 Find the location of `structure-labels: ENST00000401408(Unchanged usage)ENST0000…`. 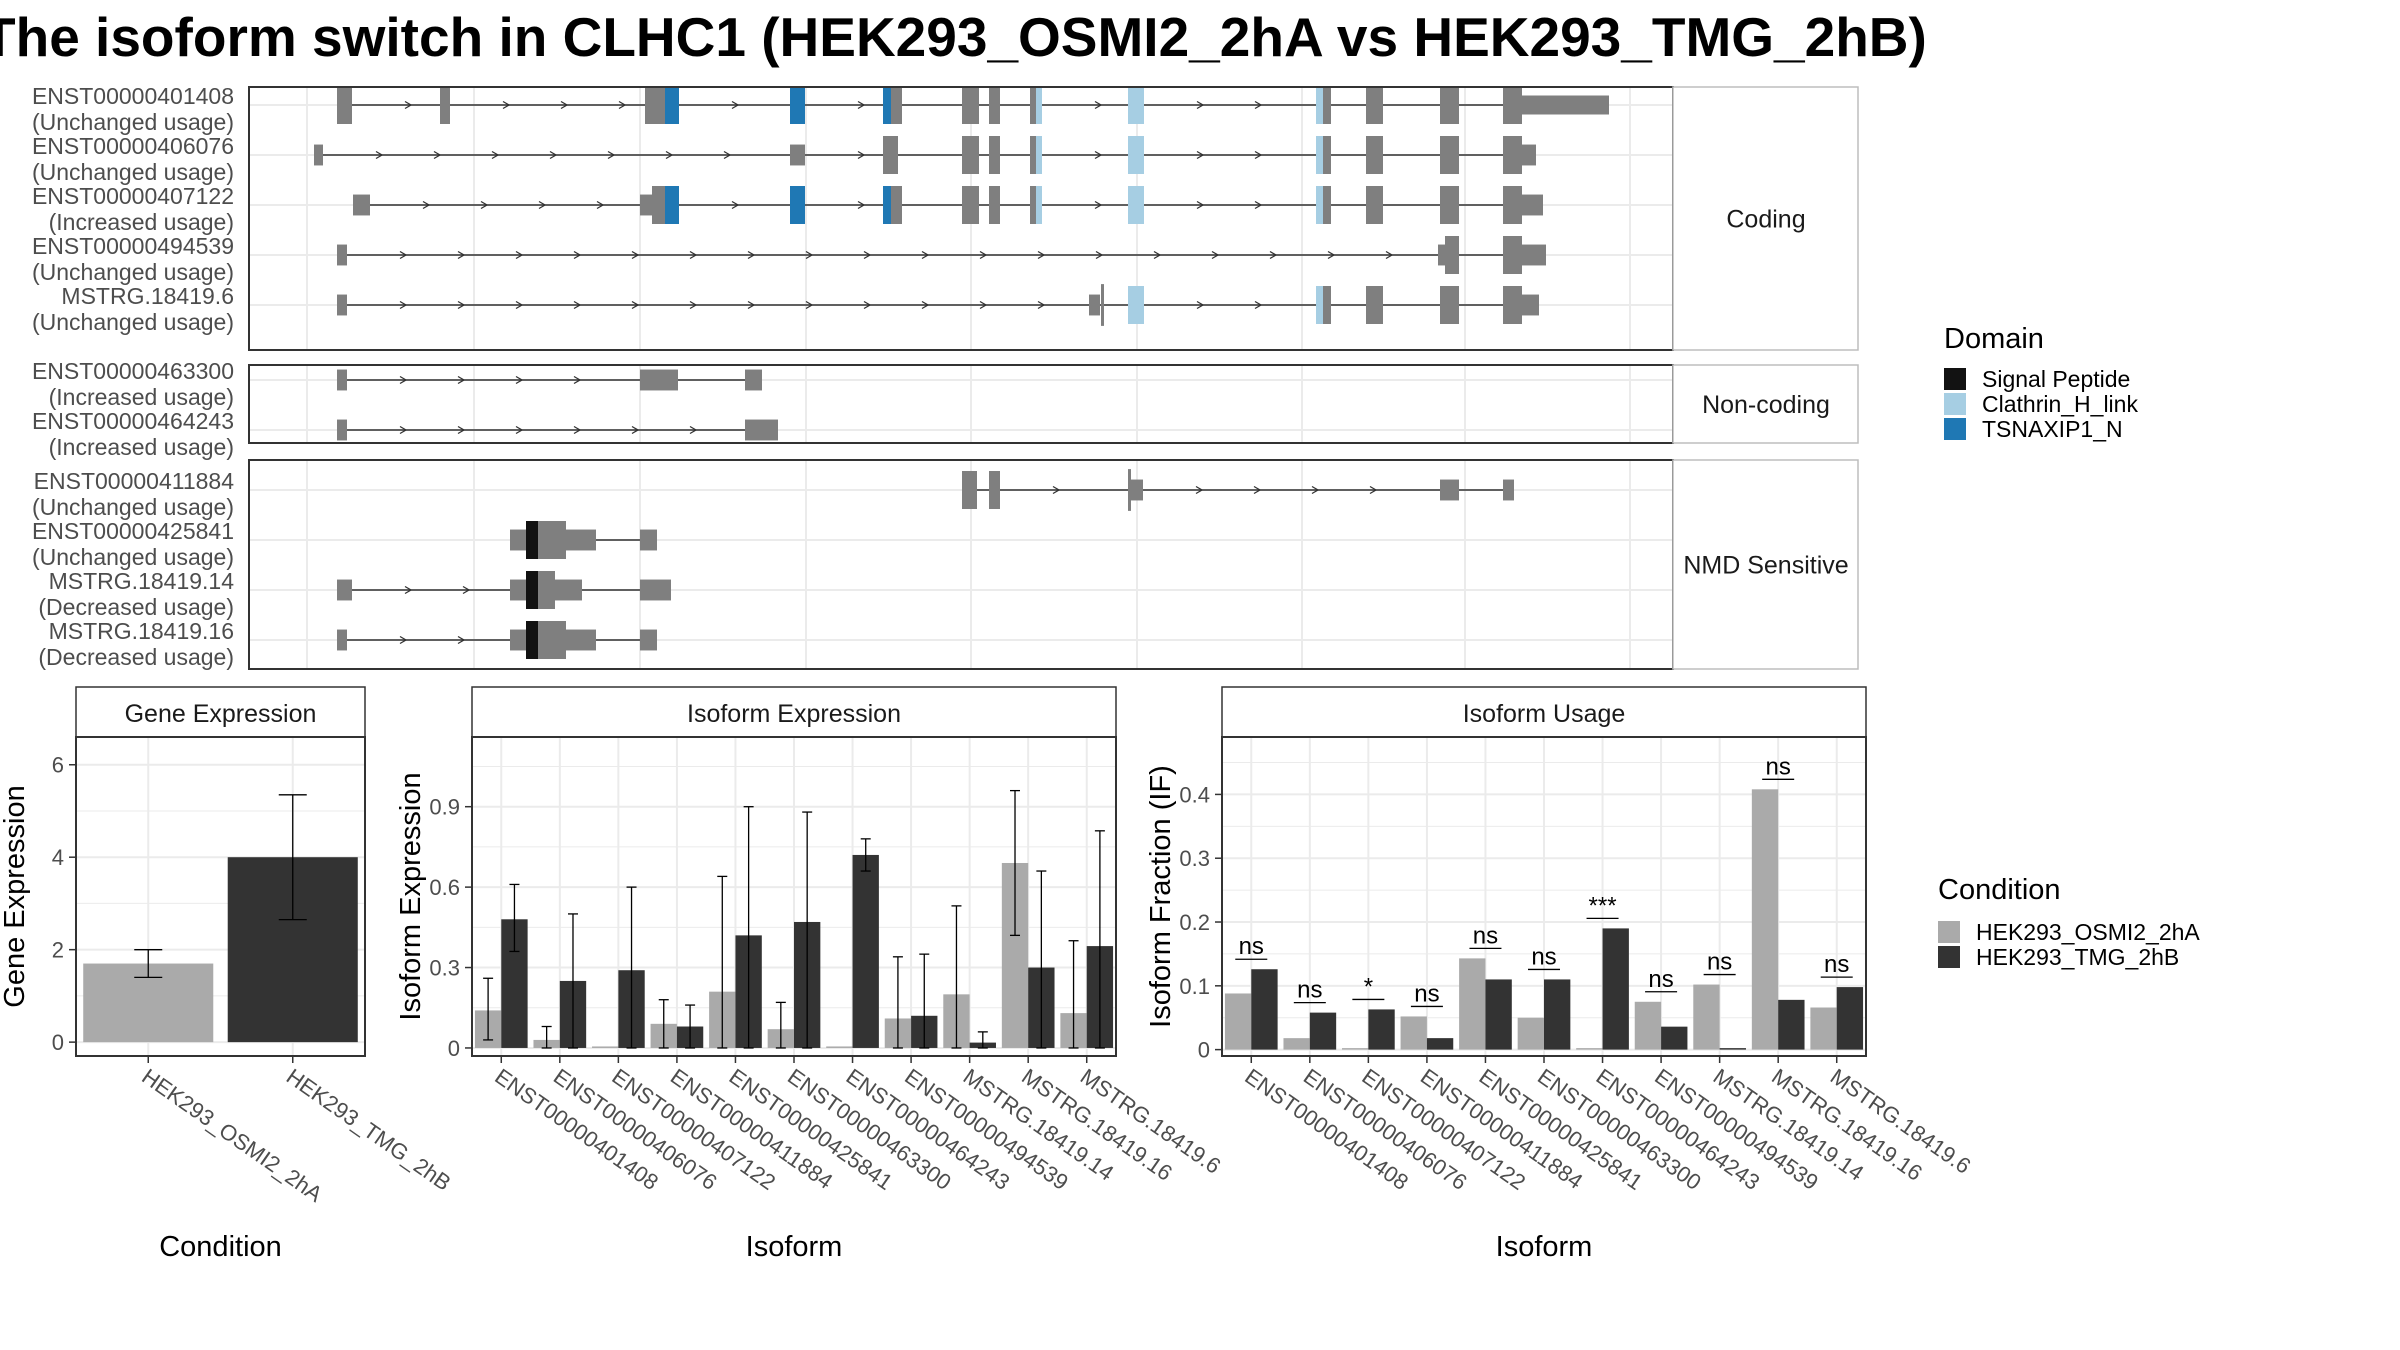

structure-labels: ENST00000401408(Unchanged usage)ENST0000… is located at coordinates (133, 376).